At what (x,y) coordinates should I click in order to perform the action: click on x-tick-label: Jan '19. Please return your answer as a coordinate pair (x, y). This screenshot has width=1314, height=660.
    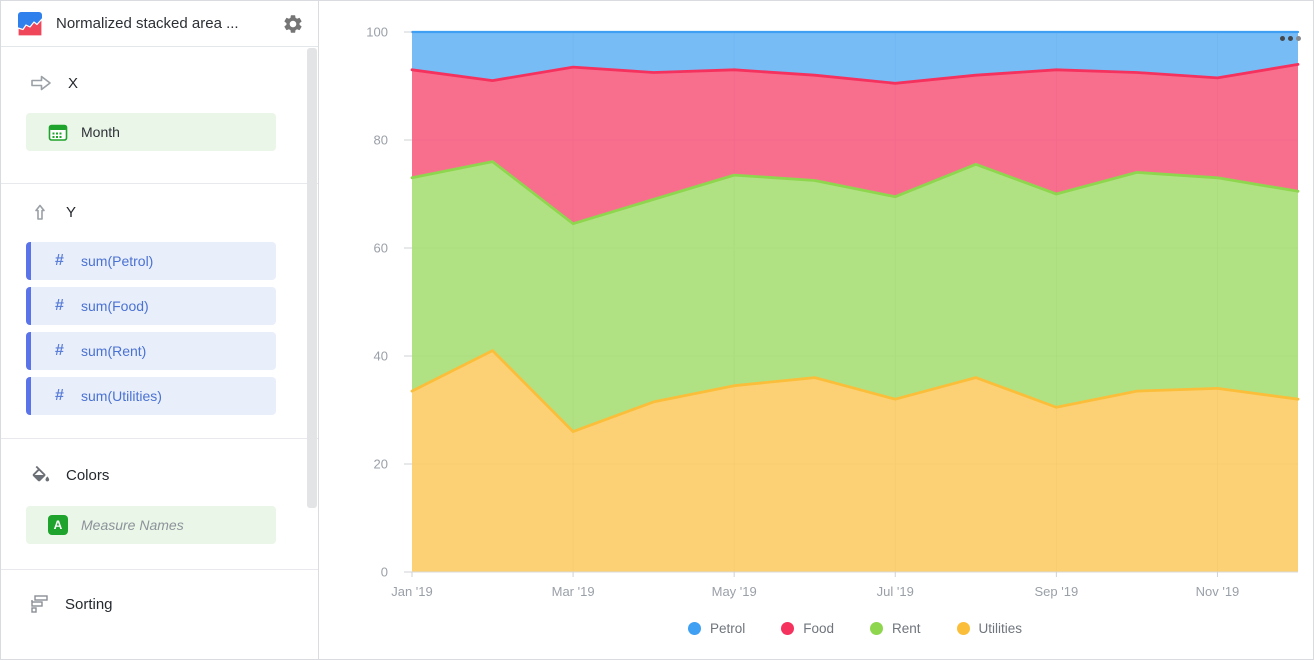
    Looking at the image, I should click on (412, 591).